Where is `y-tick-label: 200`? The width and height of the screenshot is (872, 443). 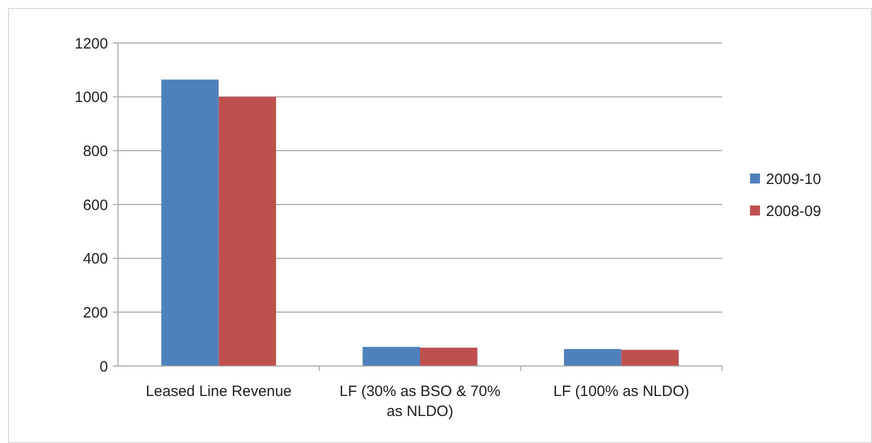 y-tick-label: 200 is located at coordinates (95, 313).